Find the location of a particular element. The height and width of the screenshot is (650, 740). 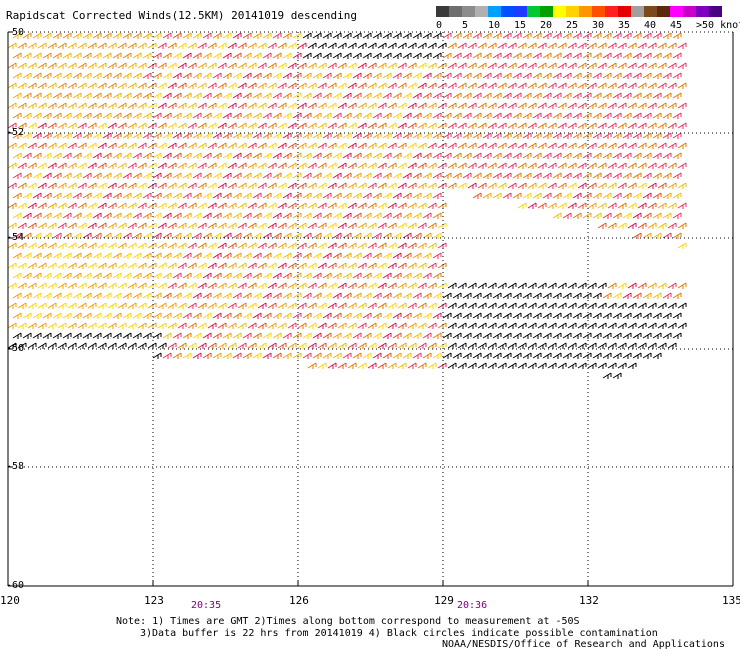

legend-label: 35 is located at coordinates (624, 25).